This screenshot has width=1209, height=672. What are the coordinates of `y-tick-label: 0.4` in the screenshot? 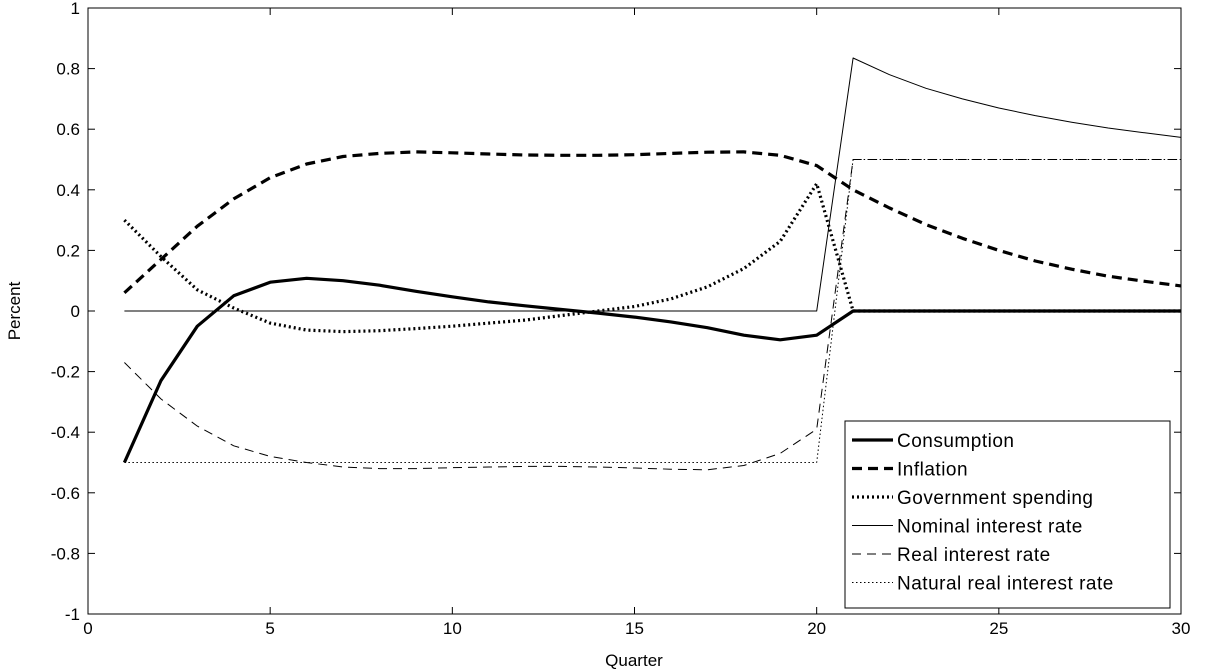 It's located at (68, 190).